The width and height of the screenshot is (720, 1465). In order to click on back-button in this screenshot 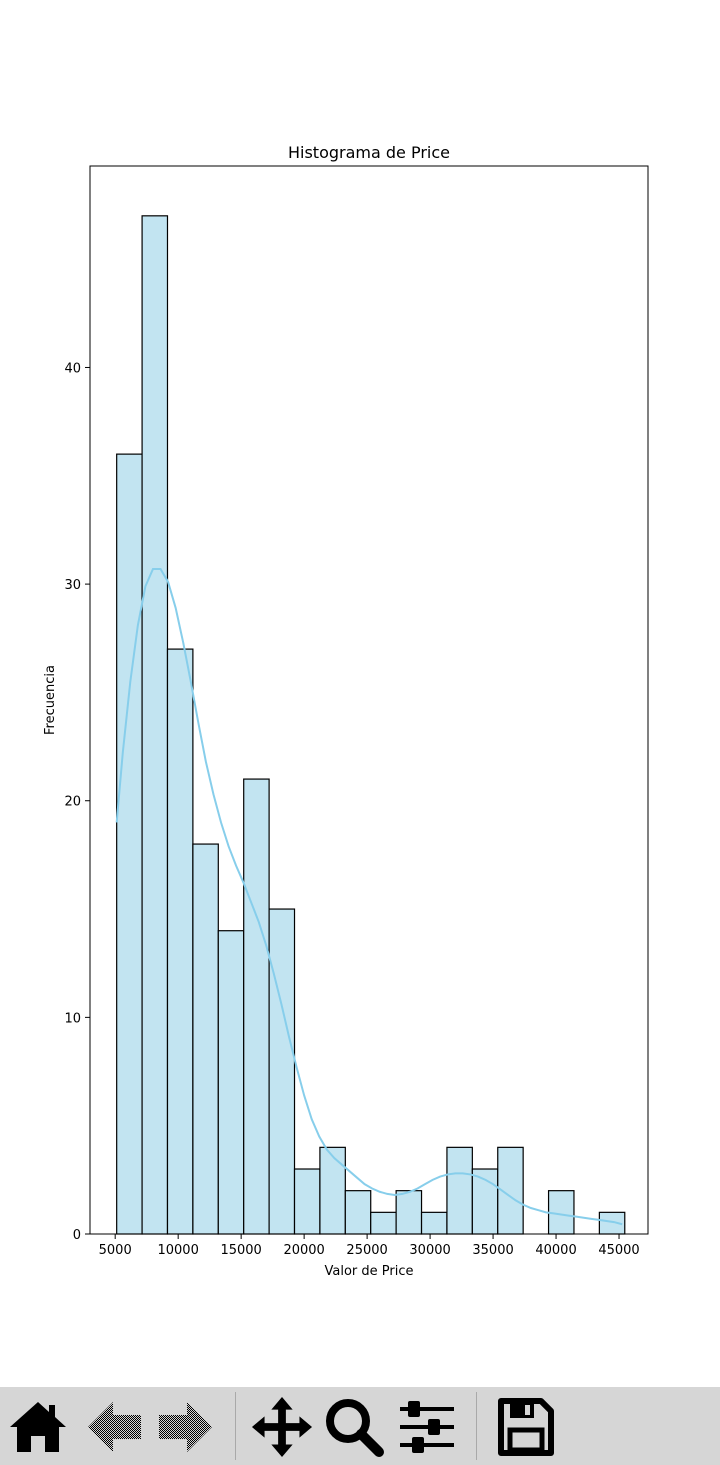, I will do `click(115, 1427)`.